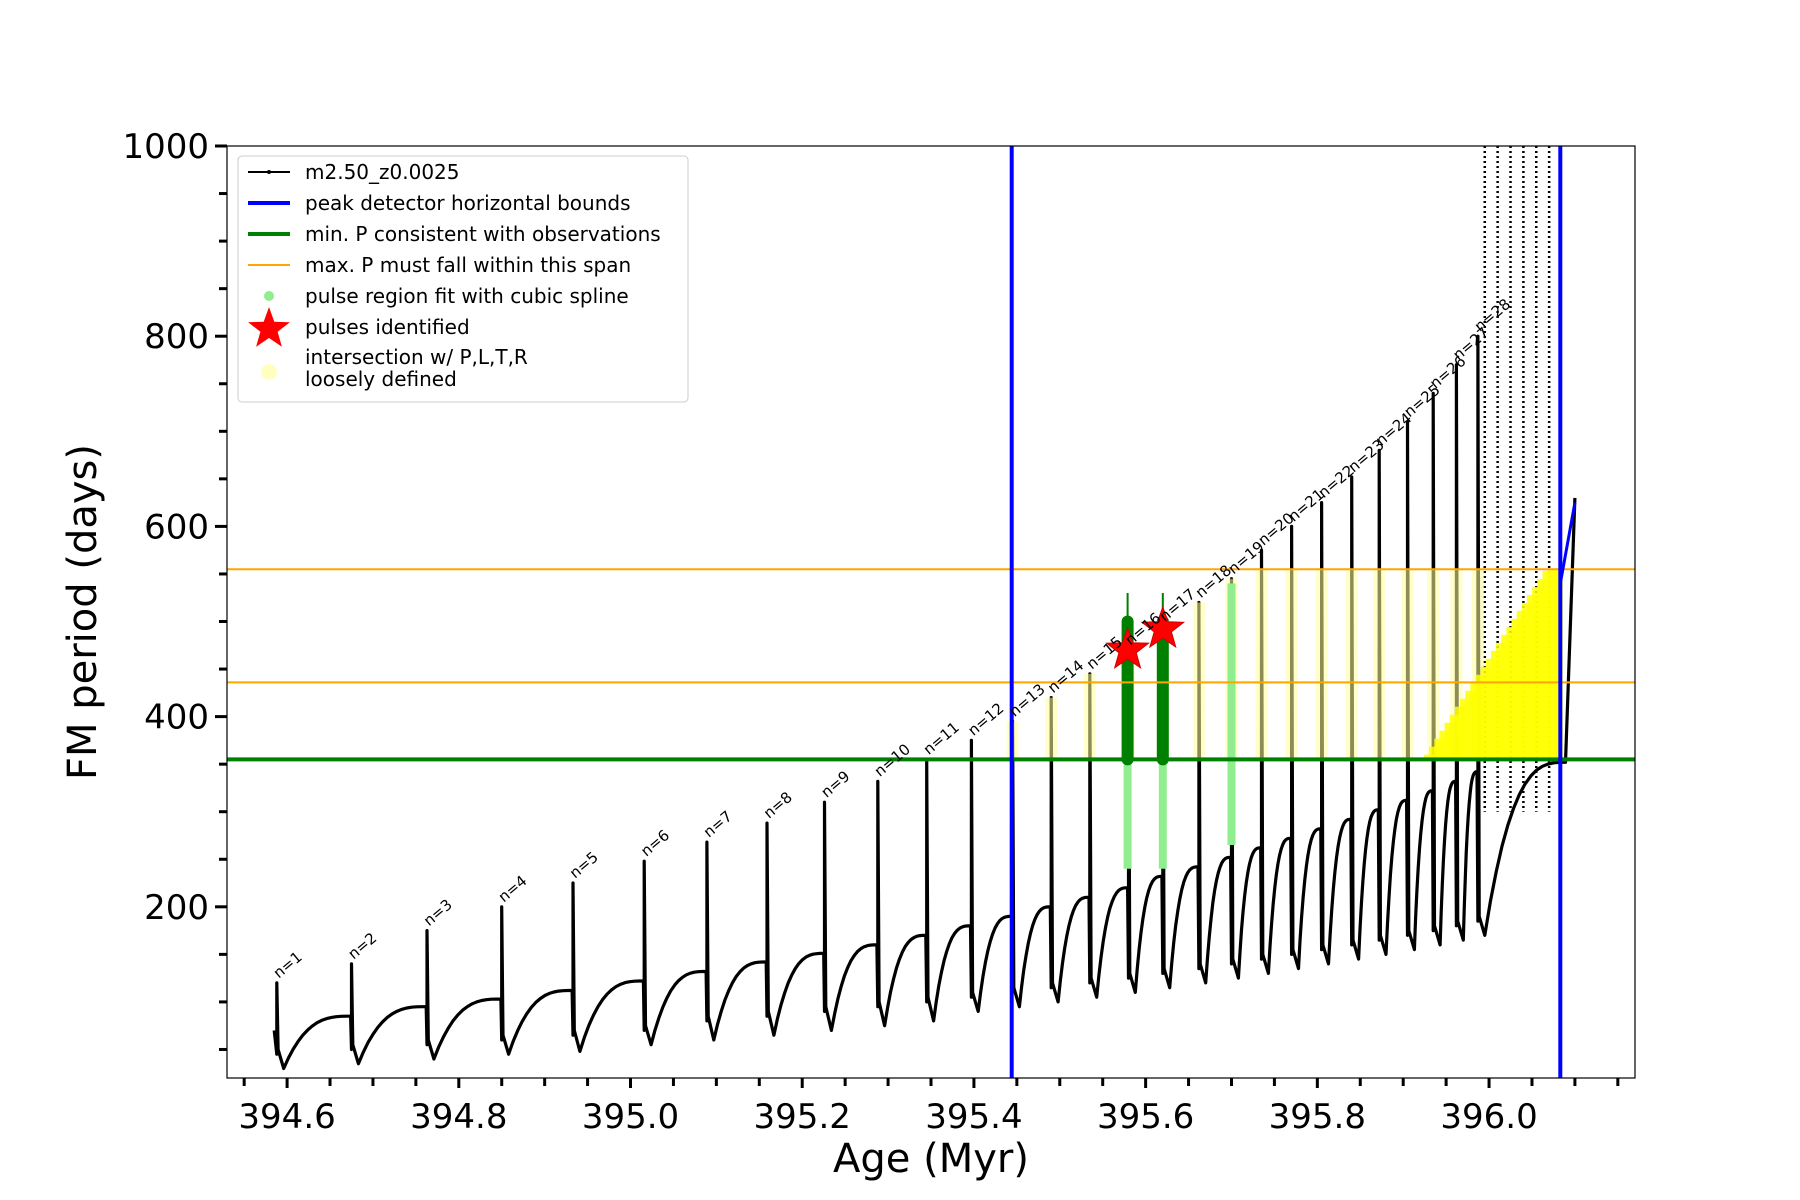  Describe the element at coordinates (1177, 605) in the screenshot. I see `pulse-label: n=17` at that location.